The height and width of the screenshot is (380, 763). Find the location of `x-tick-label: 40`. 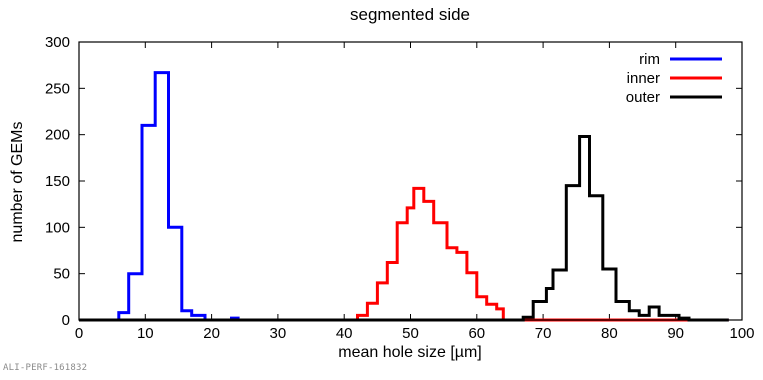

x-tick-label: 40 is located at coordinates (344, 333).